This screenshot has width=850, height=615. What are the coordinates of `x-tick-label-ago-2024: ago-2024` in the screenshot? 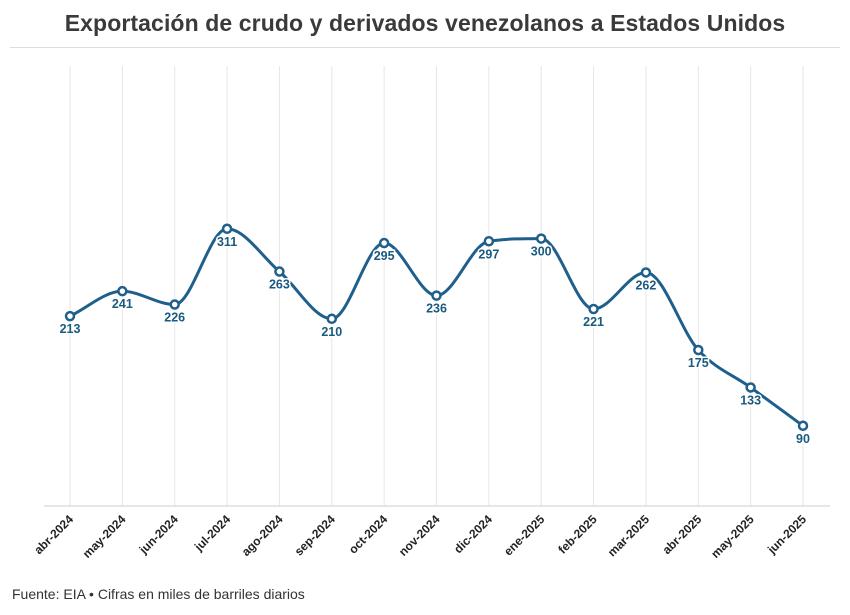 It's located at (262, 535).